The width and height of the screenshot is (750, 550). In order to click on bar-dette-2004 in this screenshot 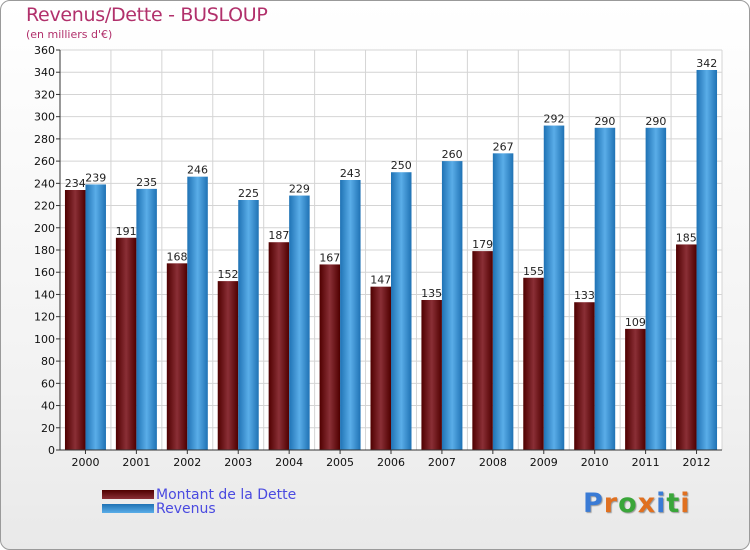, I will do `click(279, 346)`.